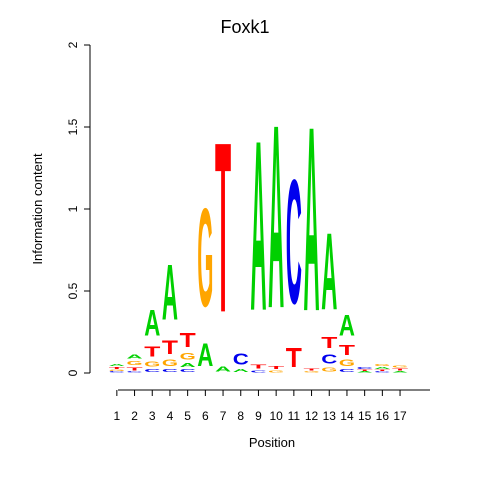 Image resolution: width=480 pixels, height=480 pixels. I want to click on chart-title: Foxk1, so click(244, 27).